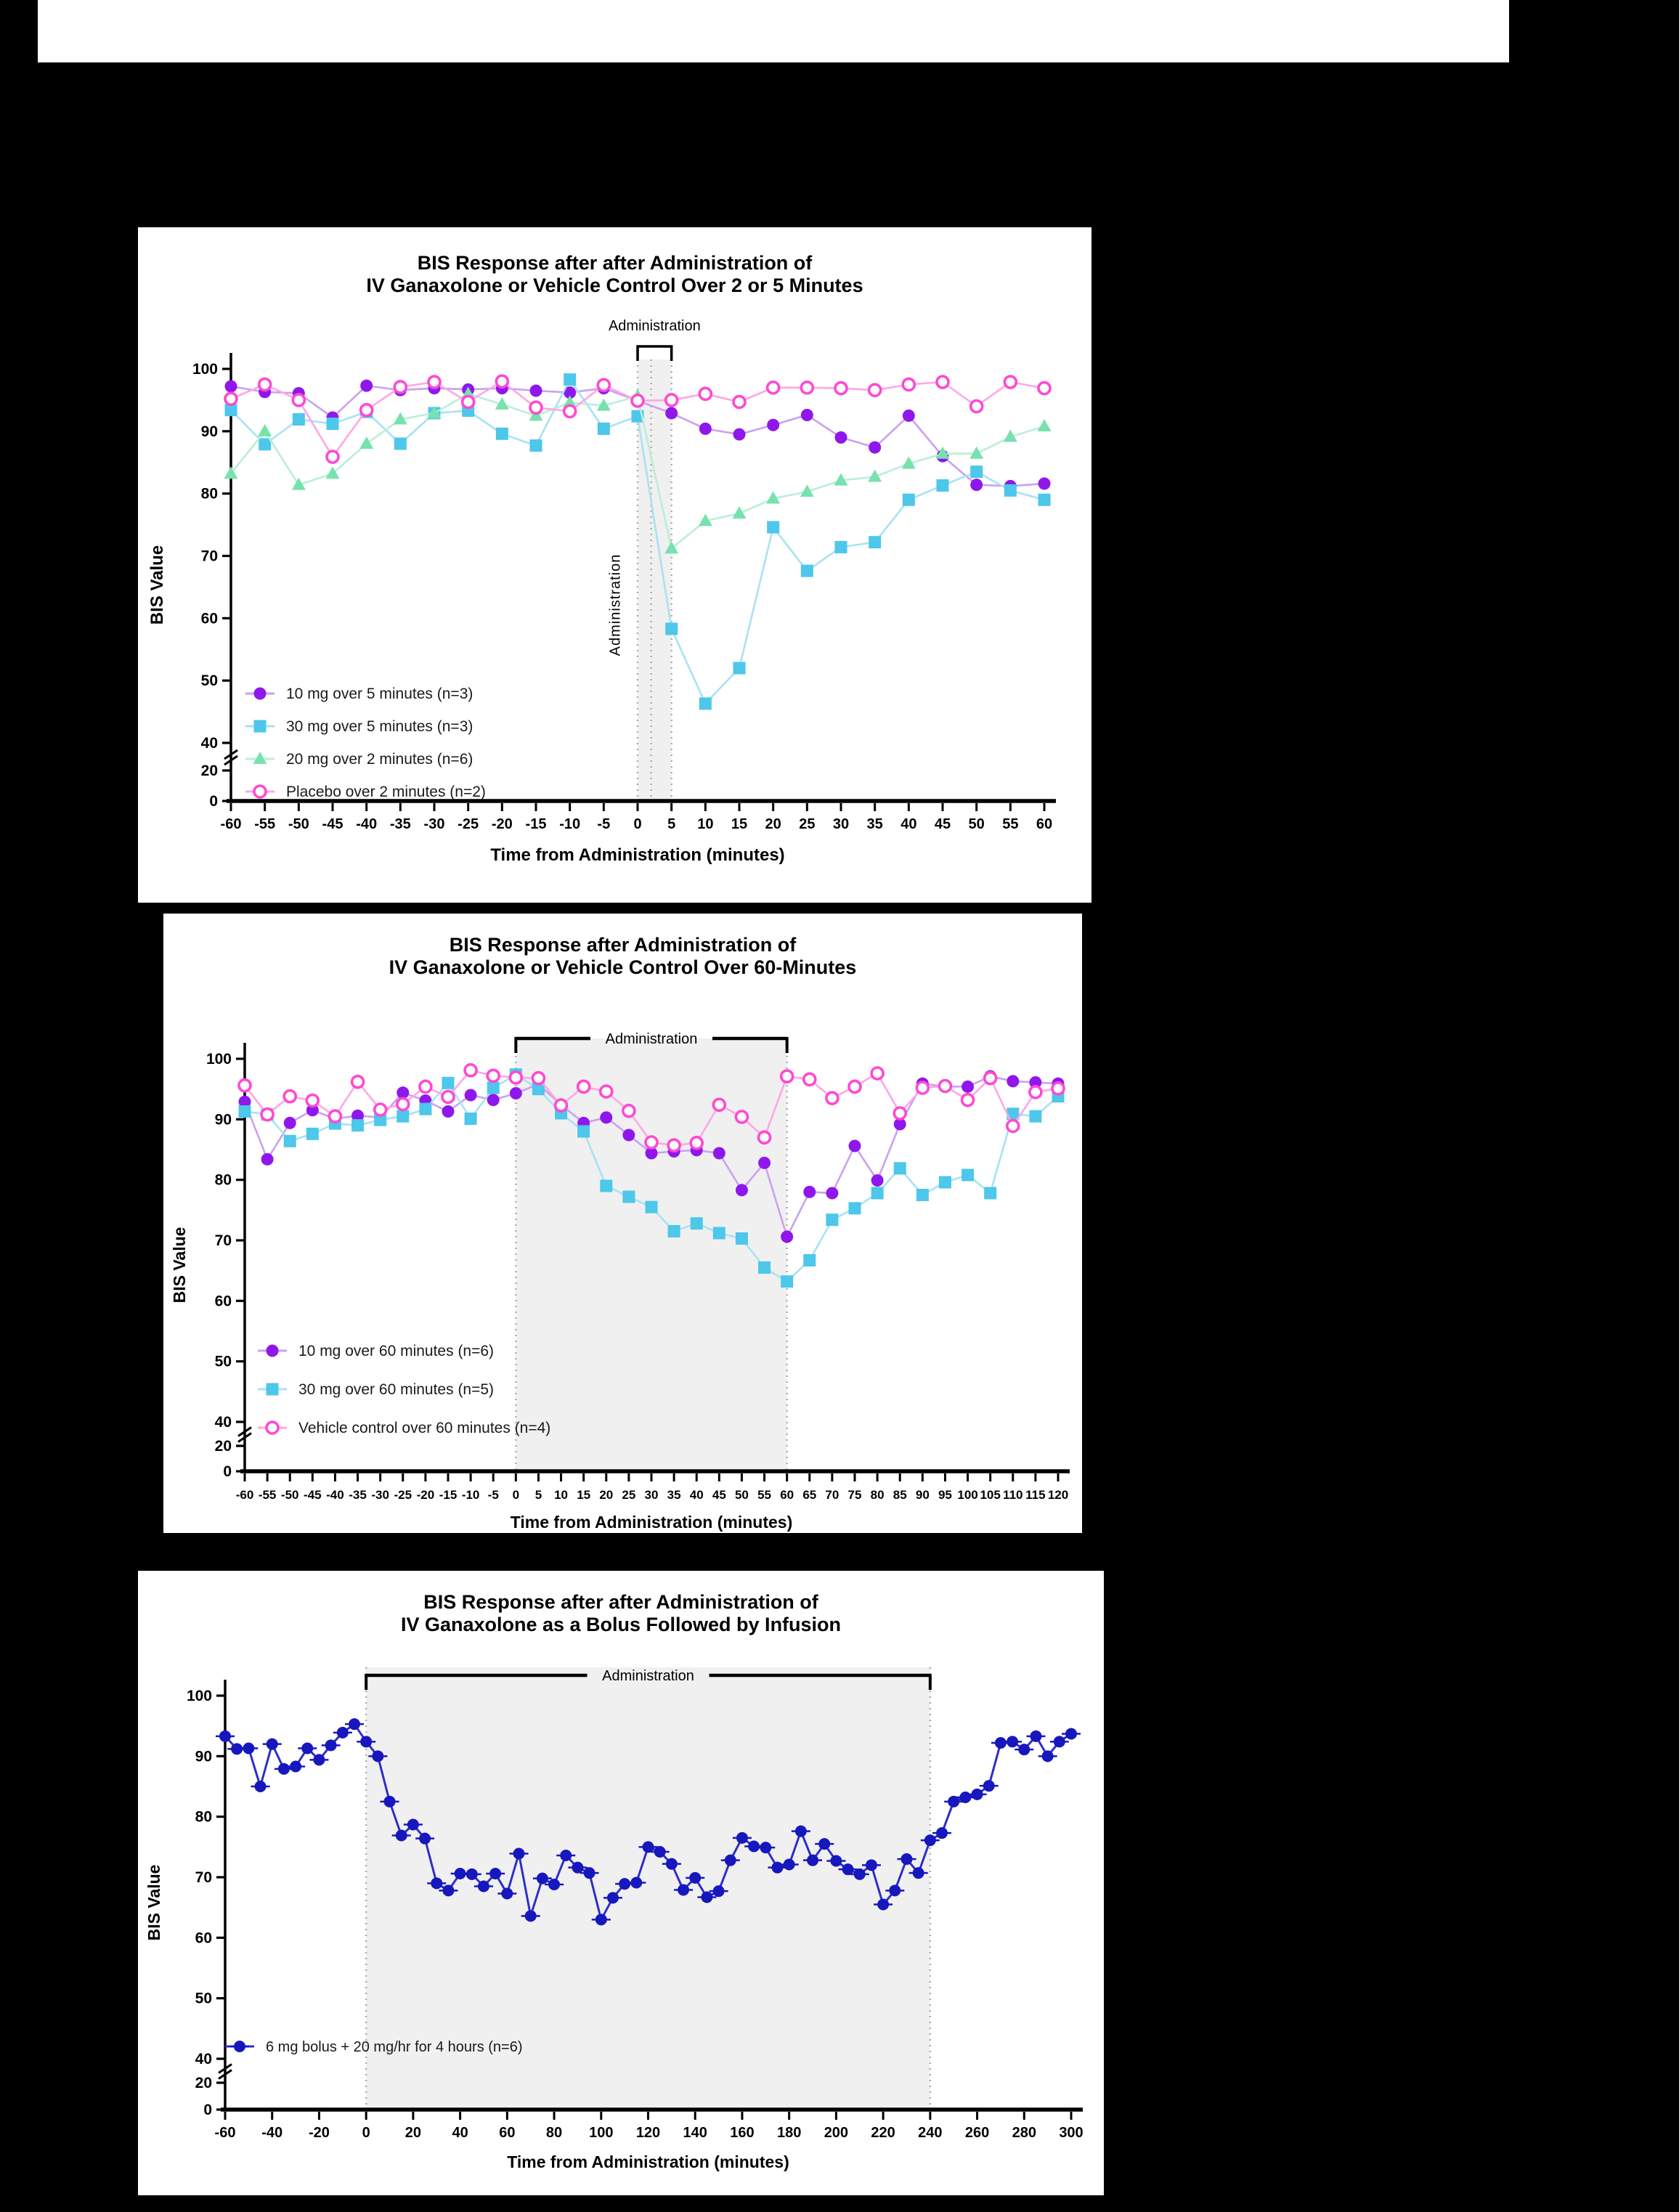  Describe the element at coordinates (380, 727) in the screenshot. I see `svg-text: 30 mg over 5 minutes (n=3)` at that location.